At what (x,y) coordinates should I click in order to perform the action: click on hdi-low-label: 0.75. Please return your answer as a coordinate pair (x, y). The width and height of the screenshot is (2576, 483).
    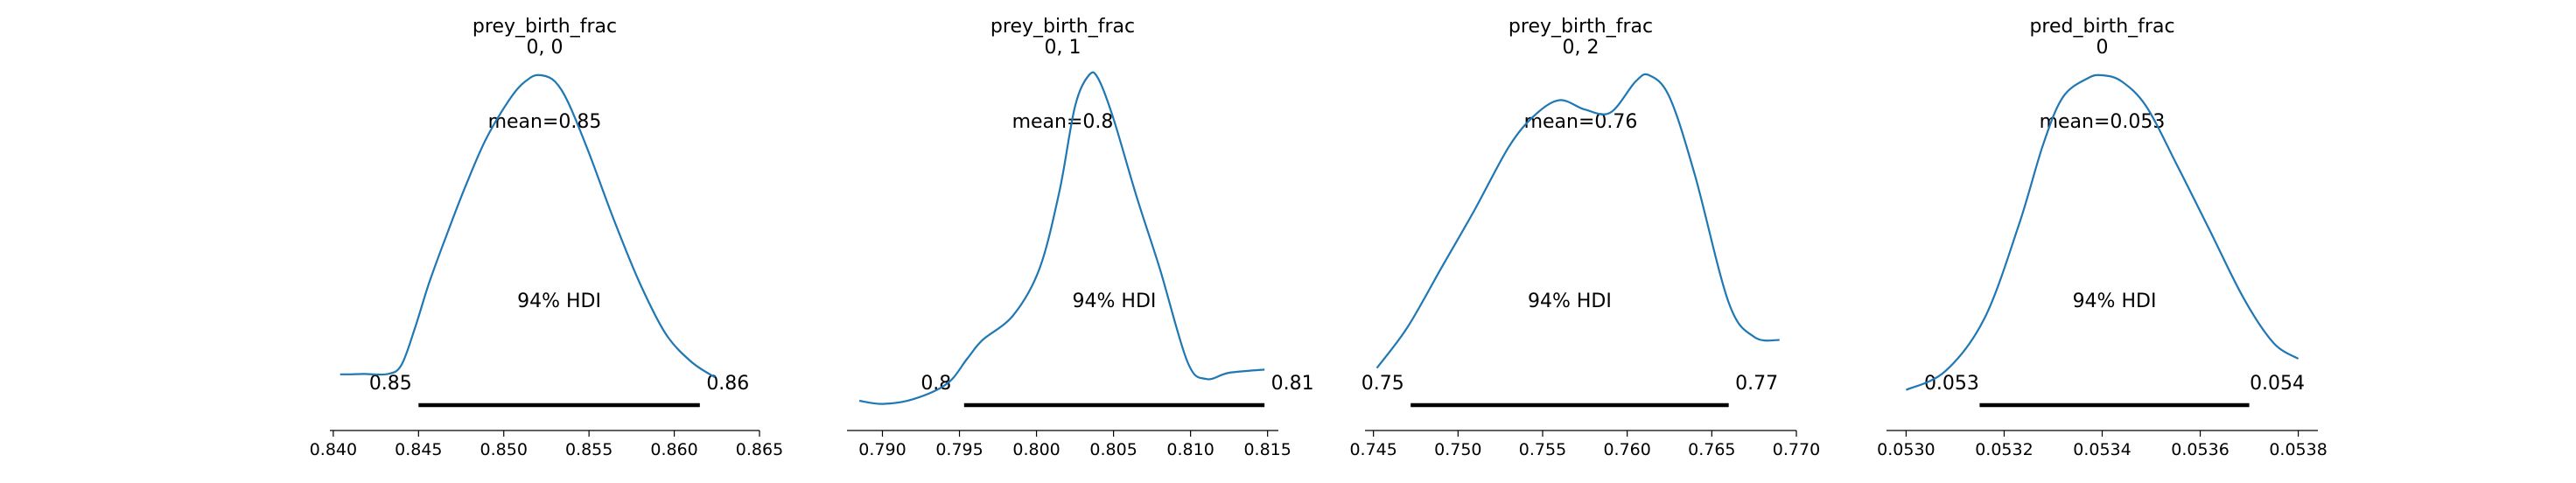
    Looking at the image, I should click on (1383, 384).